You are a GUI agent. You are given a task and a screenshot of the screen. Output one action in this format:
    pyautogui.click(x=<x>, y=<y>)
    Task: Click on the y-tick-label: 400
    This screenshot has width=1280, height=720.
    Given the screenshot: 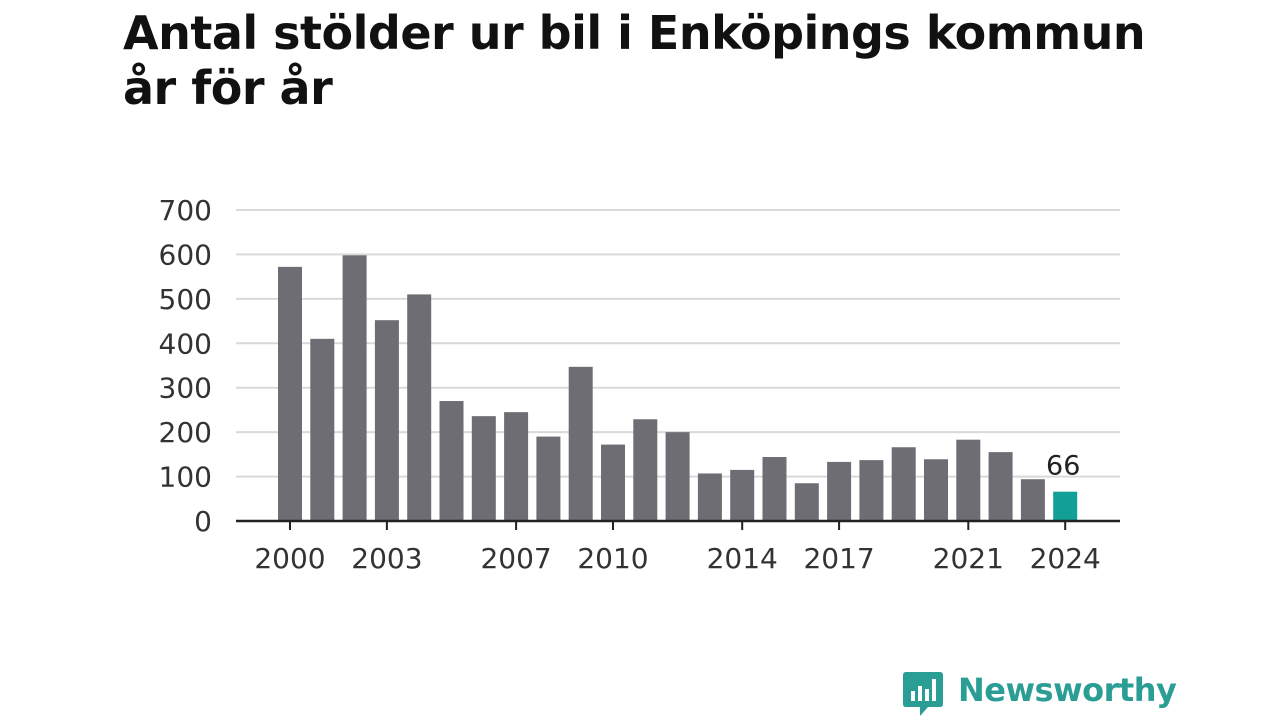 What is the action you would take?
    pyautogui.click(x=185, y=343)
    